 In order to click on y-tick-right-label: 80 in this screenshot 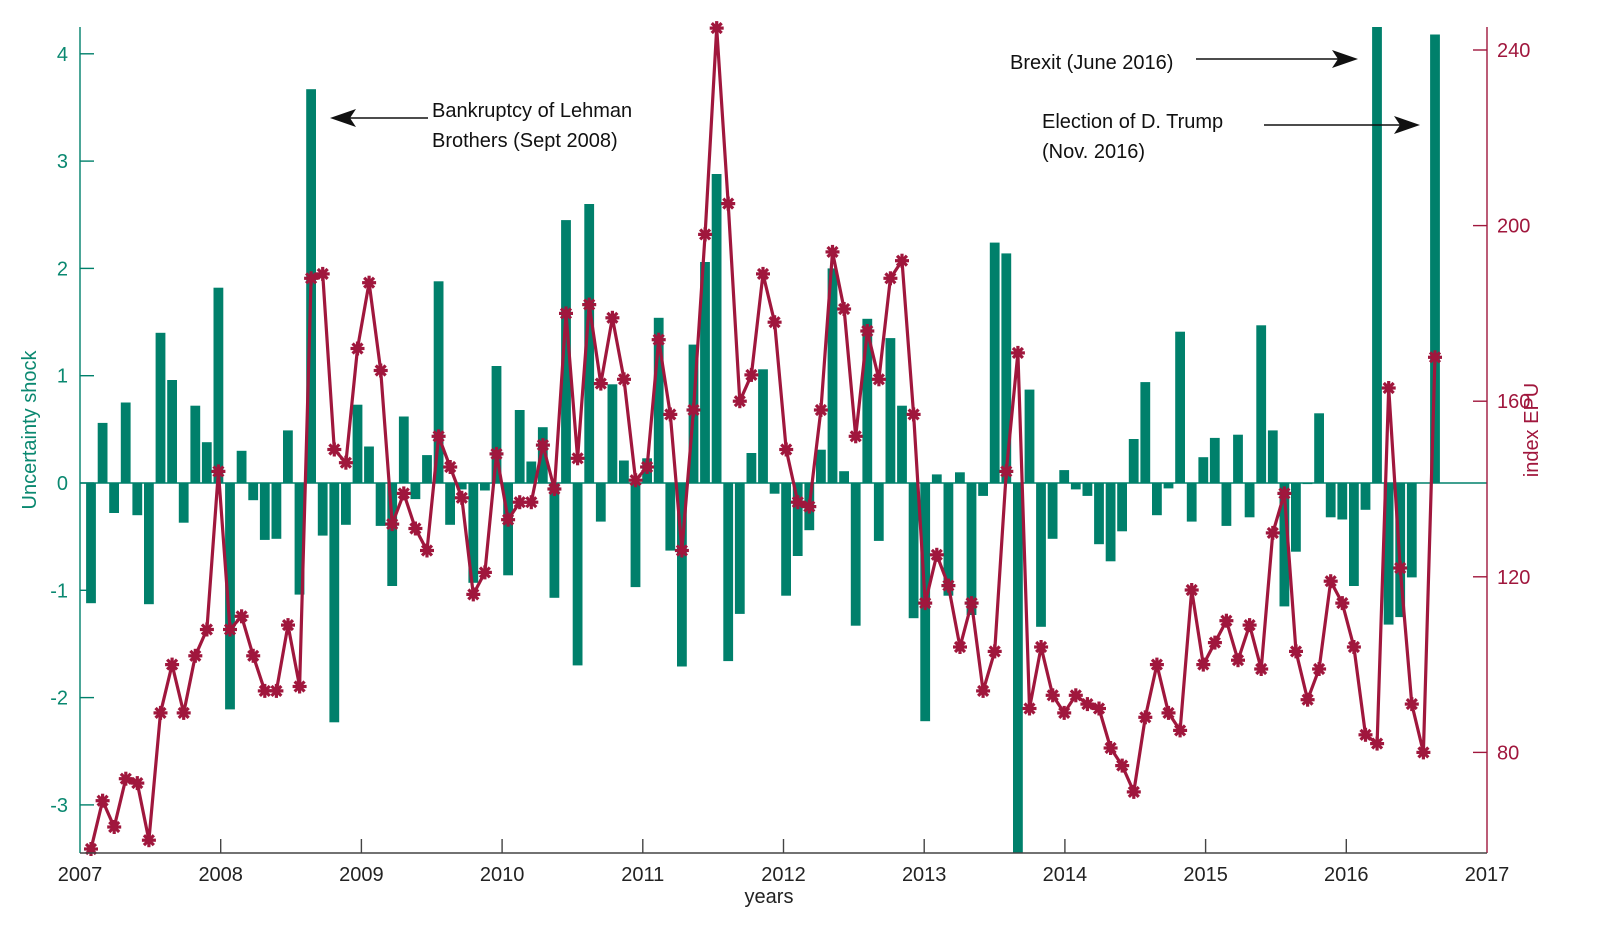, I will do `click(1508, 753)`.